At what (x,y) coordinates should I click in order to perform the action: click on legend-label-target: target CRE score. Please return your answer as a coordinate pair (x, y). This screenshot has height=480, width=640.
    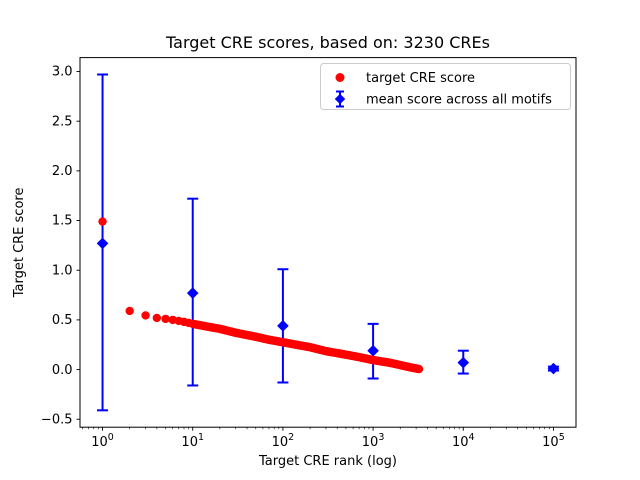
    Looking at the image, I should click on (420, 78).